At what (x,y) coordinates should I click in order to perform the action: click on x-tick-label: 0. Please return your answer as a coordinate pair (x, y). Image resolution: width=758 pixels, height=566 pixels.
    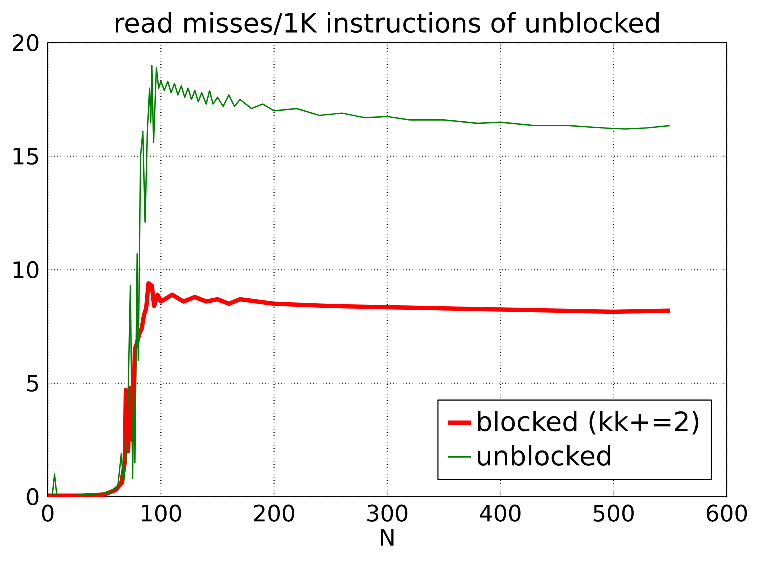
    Looking at the image, I should click on (48, 513).